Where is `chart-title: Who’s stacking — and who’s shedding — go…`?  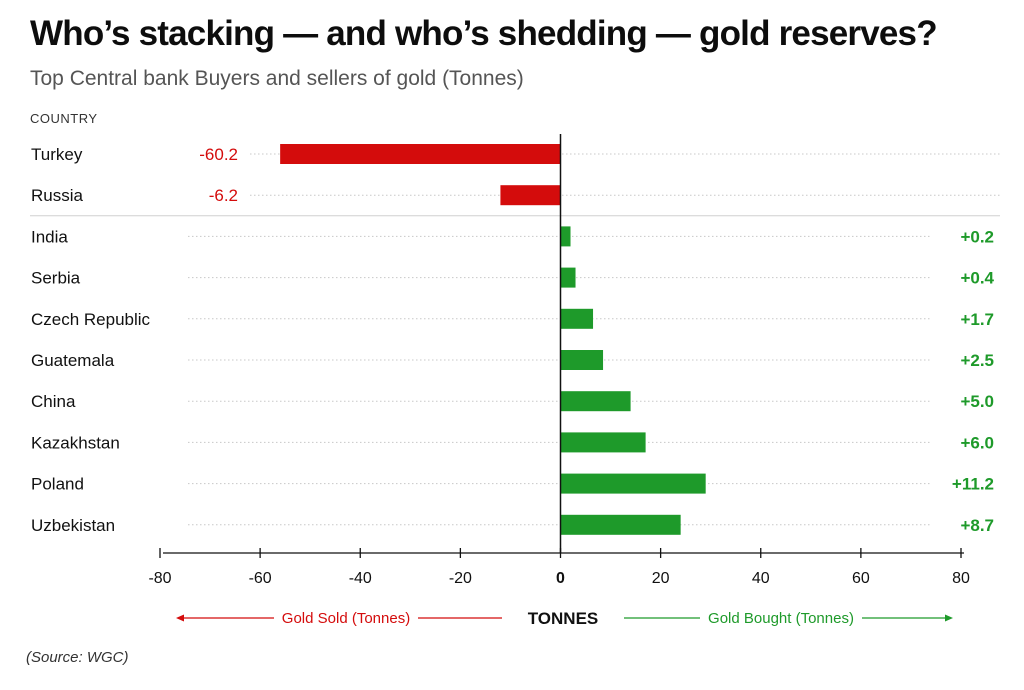
chart-title: Who’s stacking — and who’s shedding — go… is located at coordinates (484, 33).